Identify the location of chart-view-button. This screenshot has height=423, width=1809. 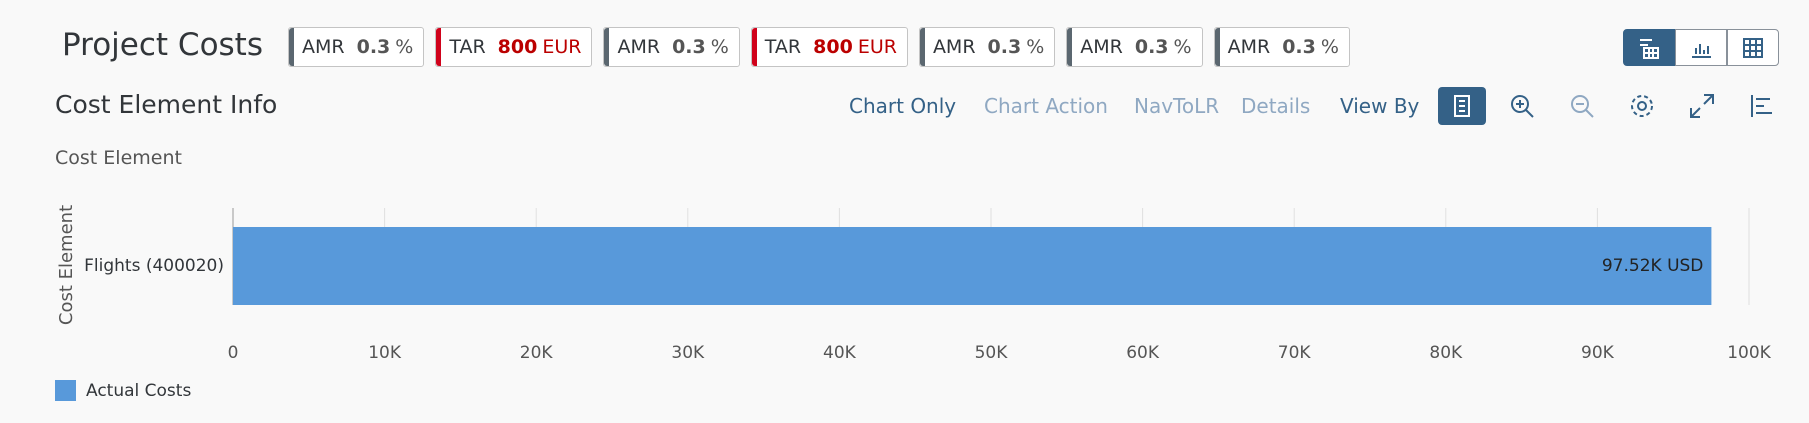
(1701, 47).